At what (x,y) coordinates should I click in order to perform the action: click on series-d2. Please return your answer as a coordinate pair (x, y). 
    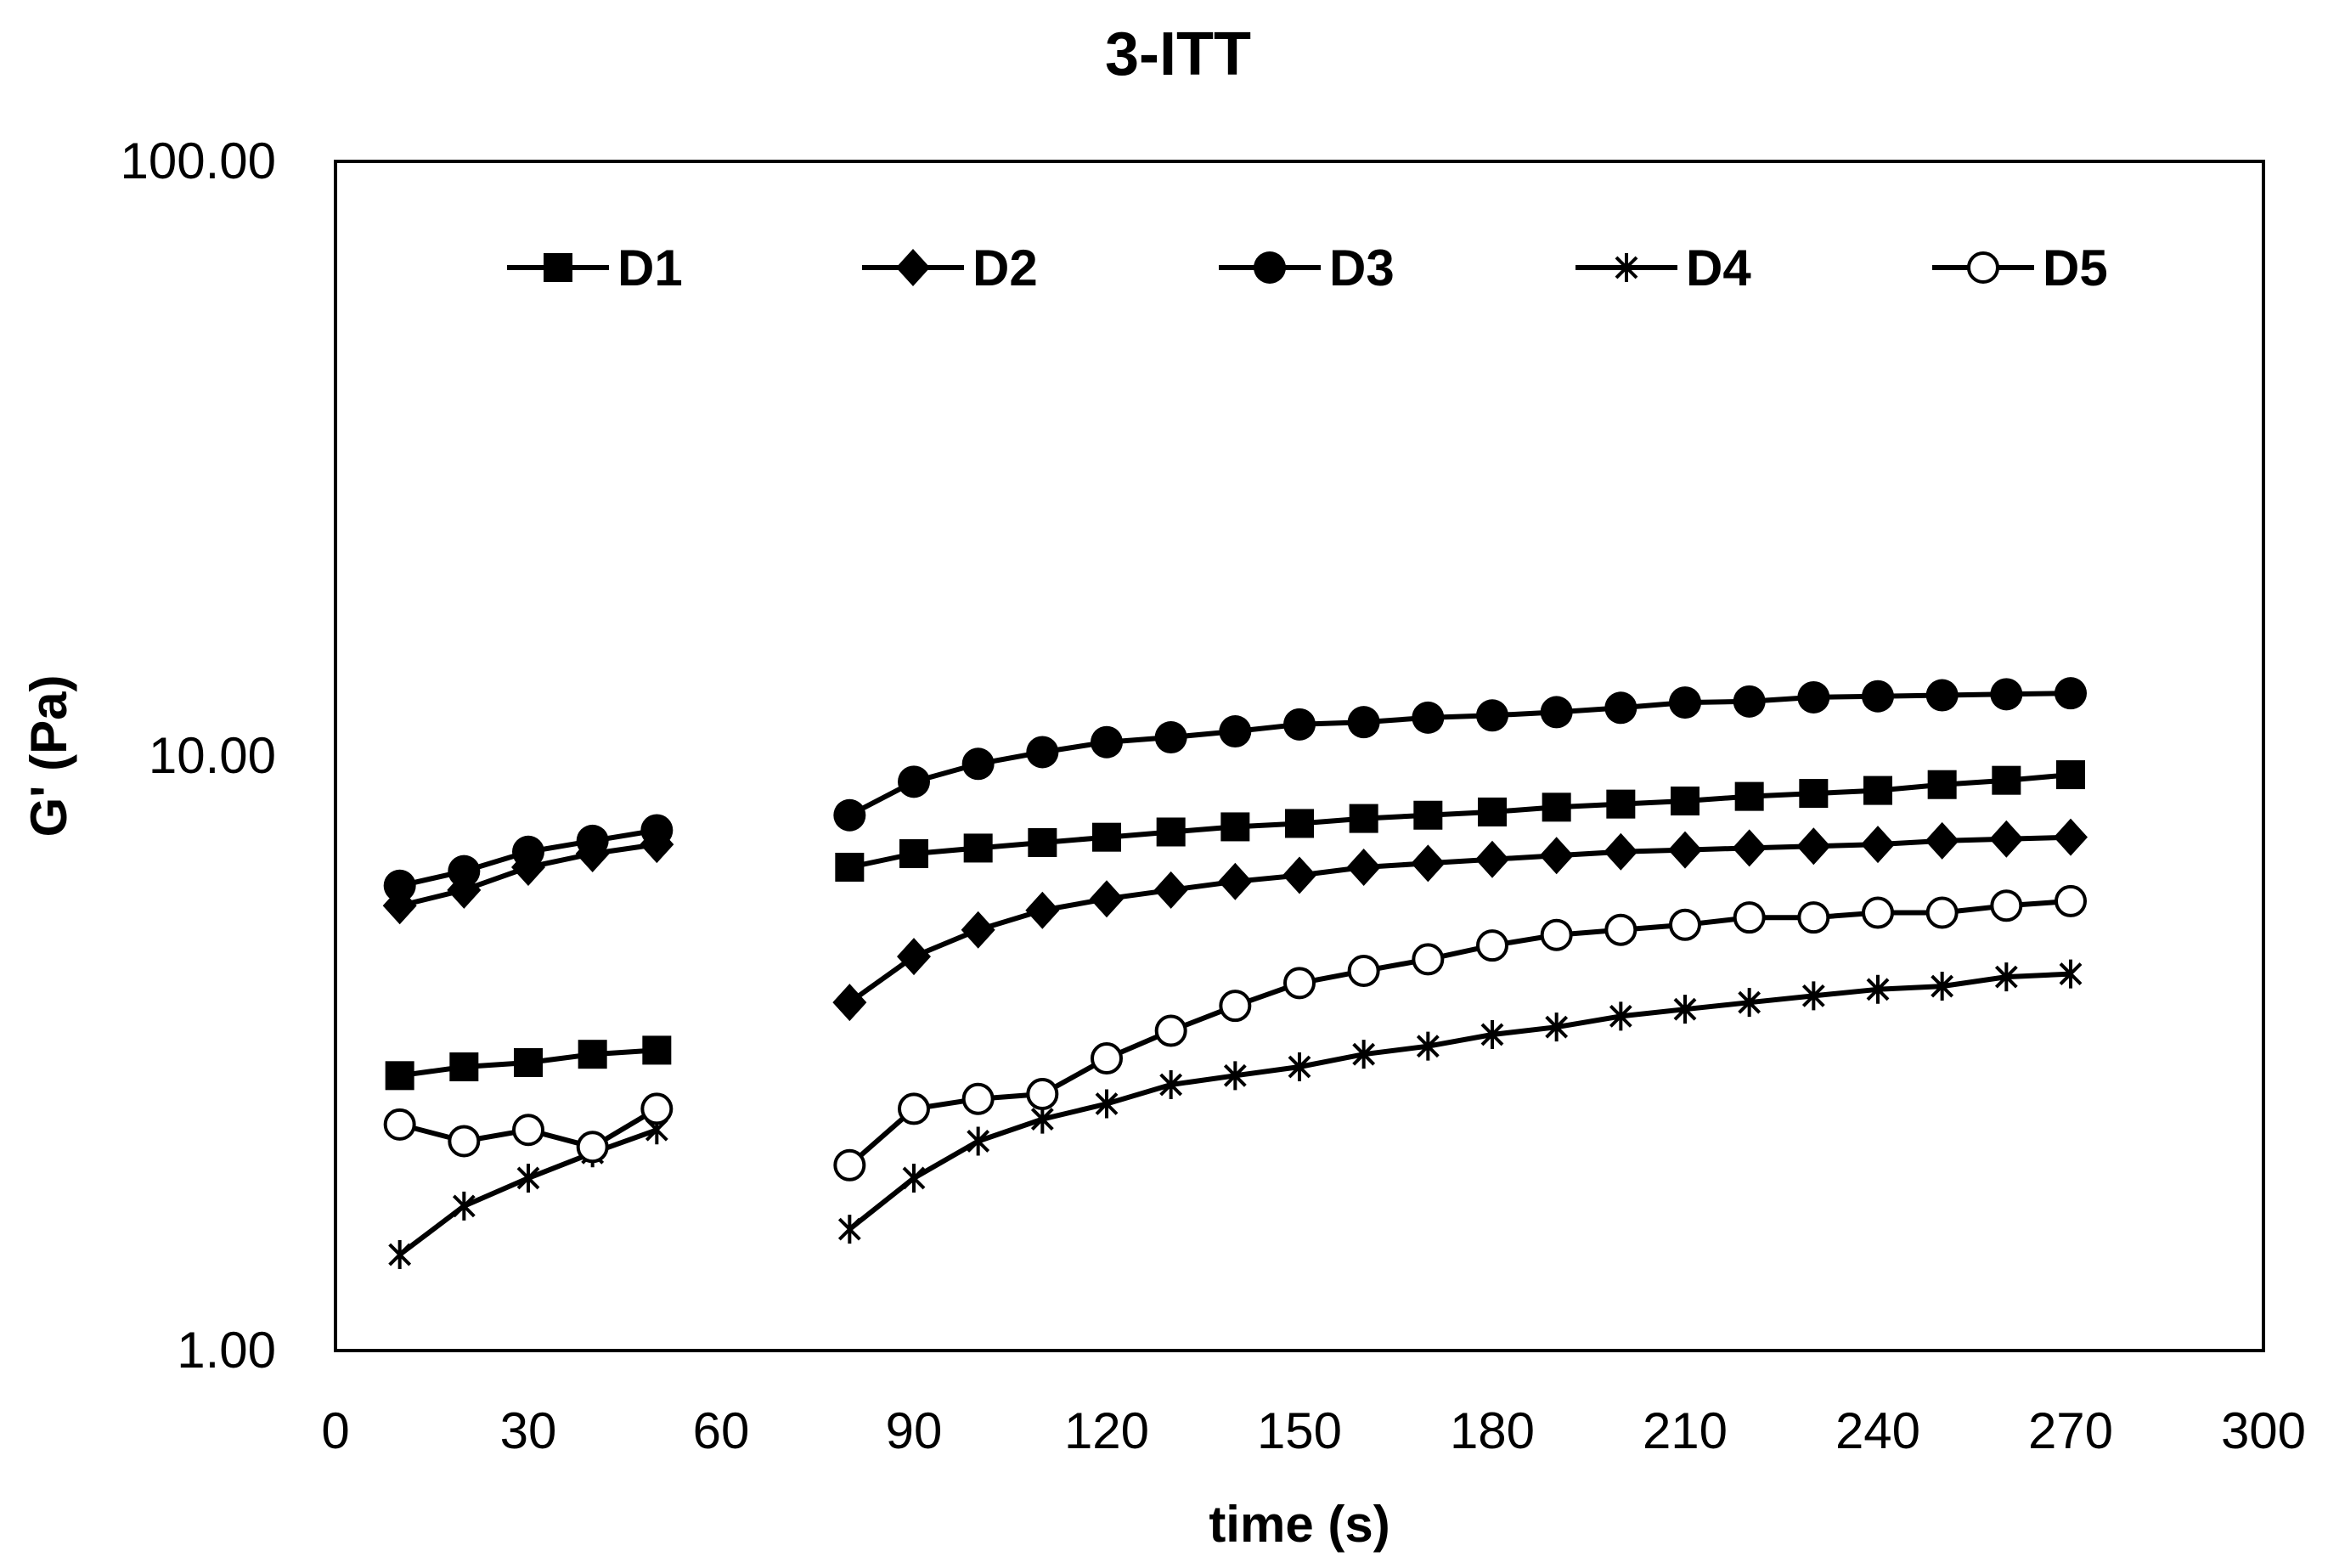
    Looking at the image, I should click on (1235, 920).